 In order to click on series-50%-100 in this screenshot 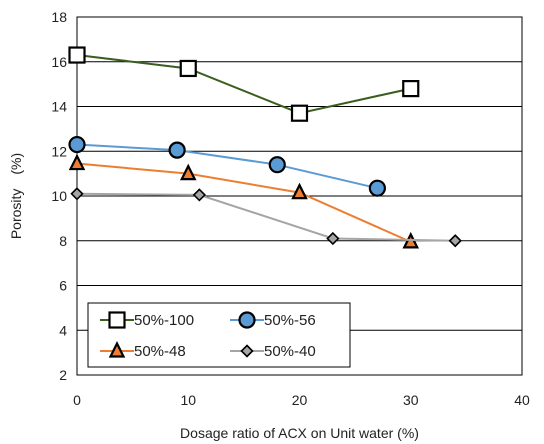, I will do `click(244, 84)`.